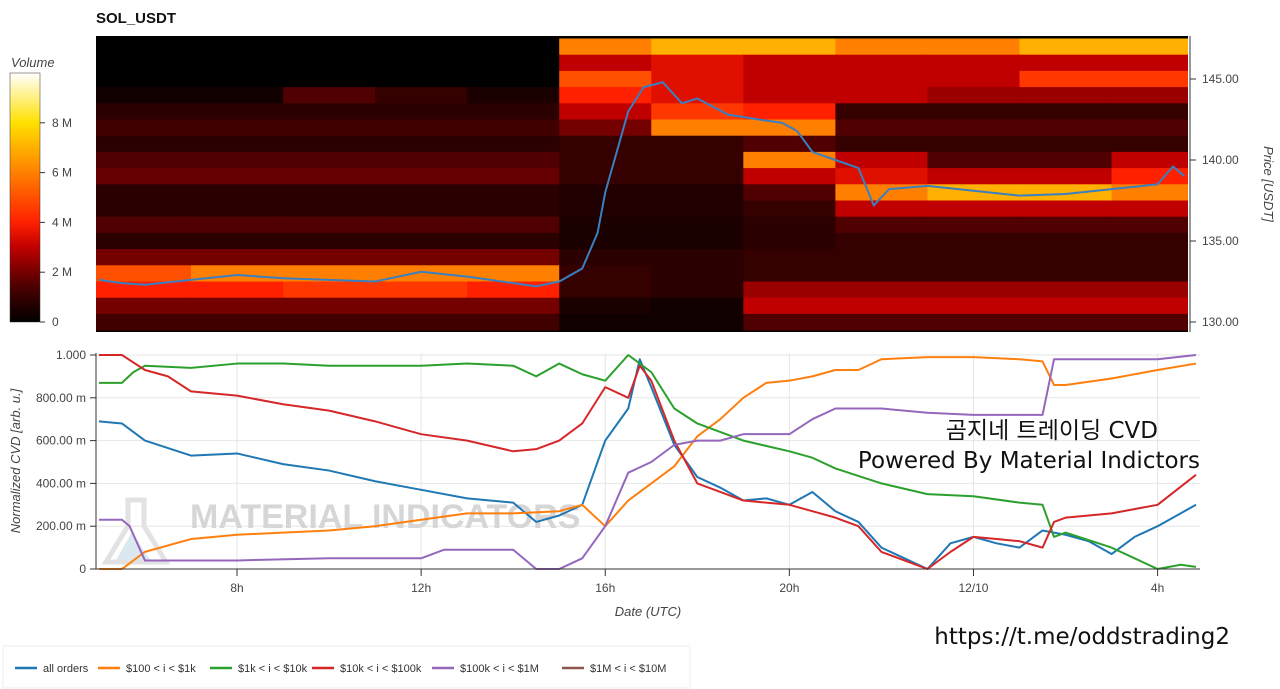 This screenshot has height=689, width=1280. I want to click on colorbar-tick-label: 8 M, so click(62, 123).